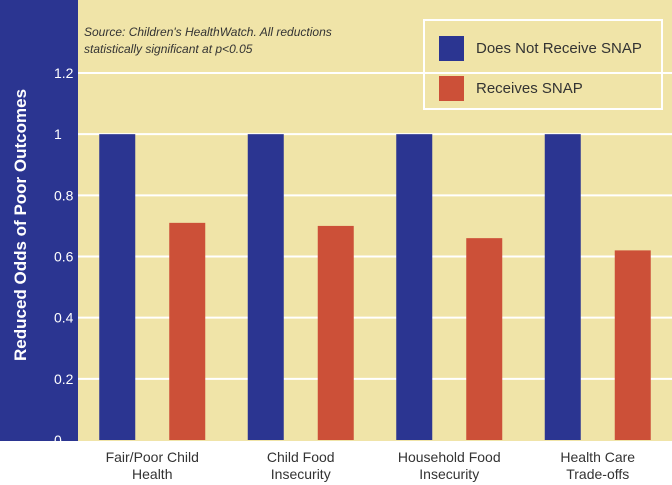  I want to click on y-tick-label: 0.4, so click(64, 318).